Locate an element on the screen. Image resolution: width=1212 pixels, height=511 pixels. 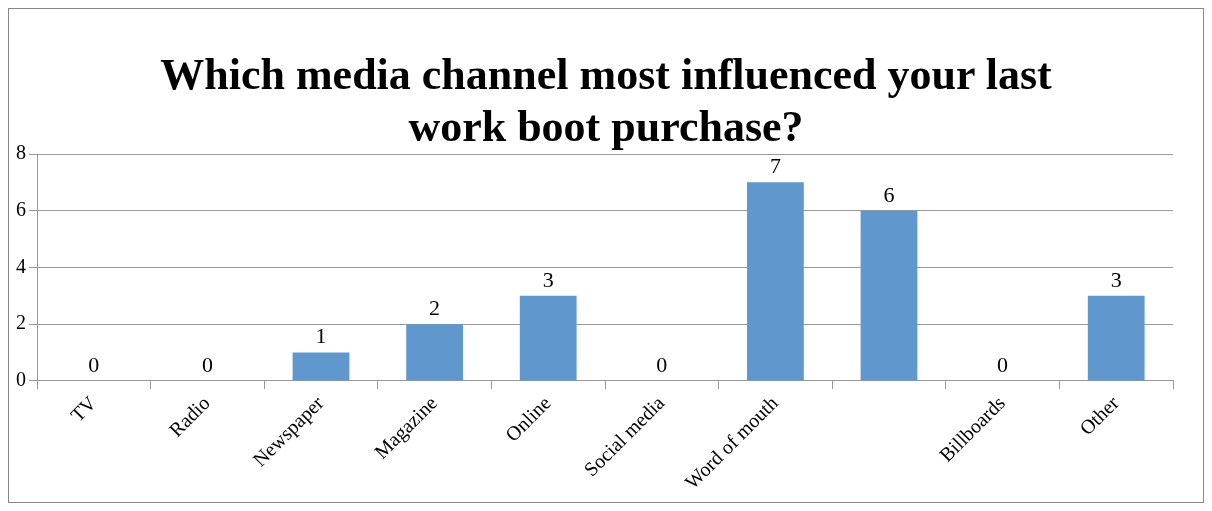
y-tick-label: 0 is located at coordinates (21, 379).